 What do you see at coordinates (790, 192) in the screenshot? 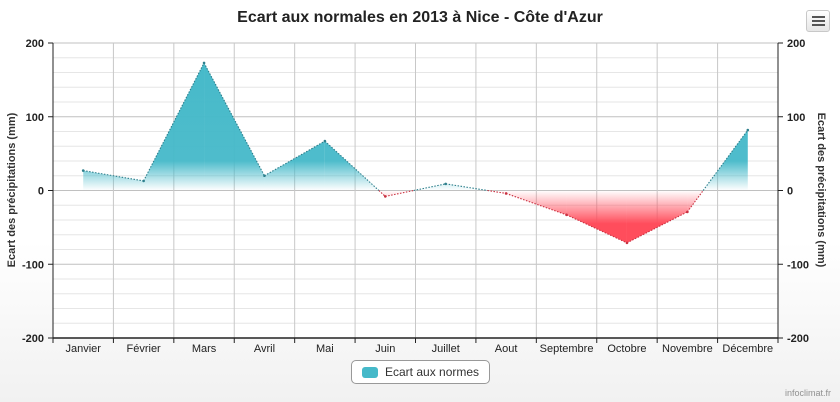
I see `y-tick-label-right: 0` at bounding box center [790, 192].